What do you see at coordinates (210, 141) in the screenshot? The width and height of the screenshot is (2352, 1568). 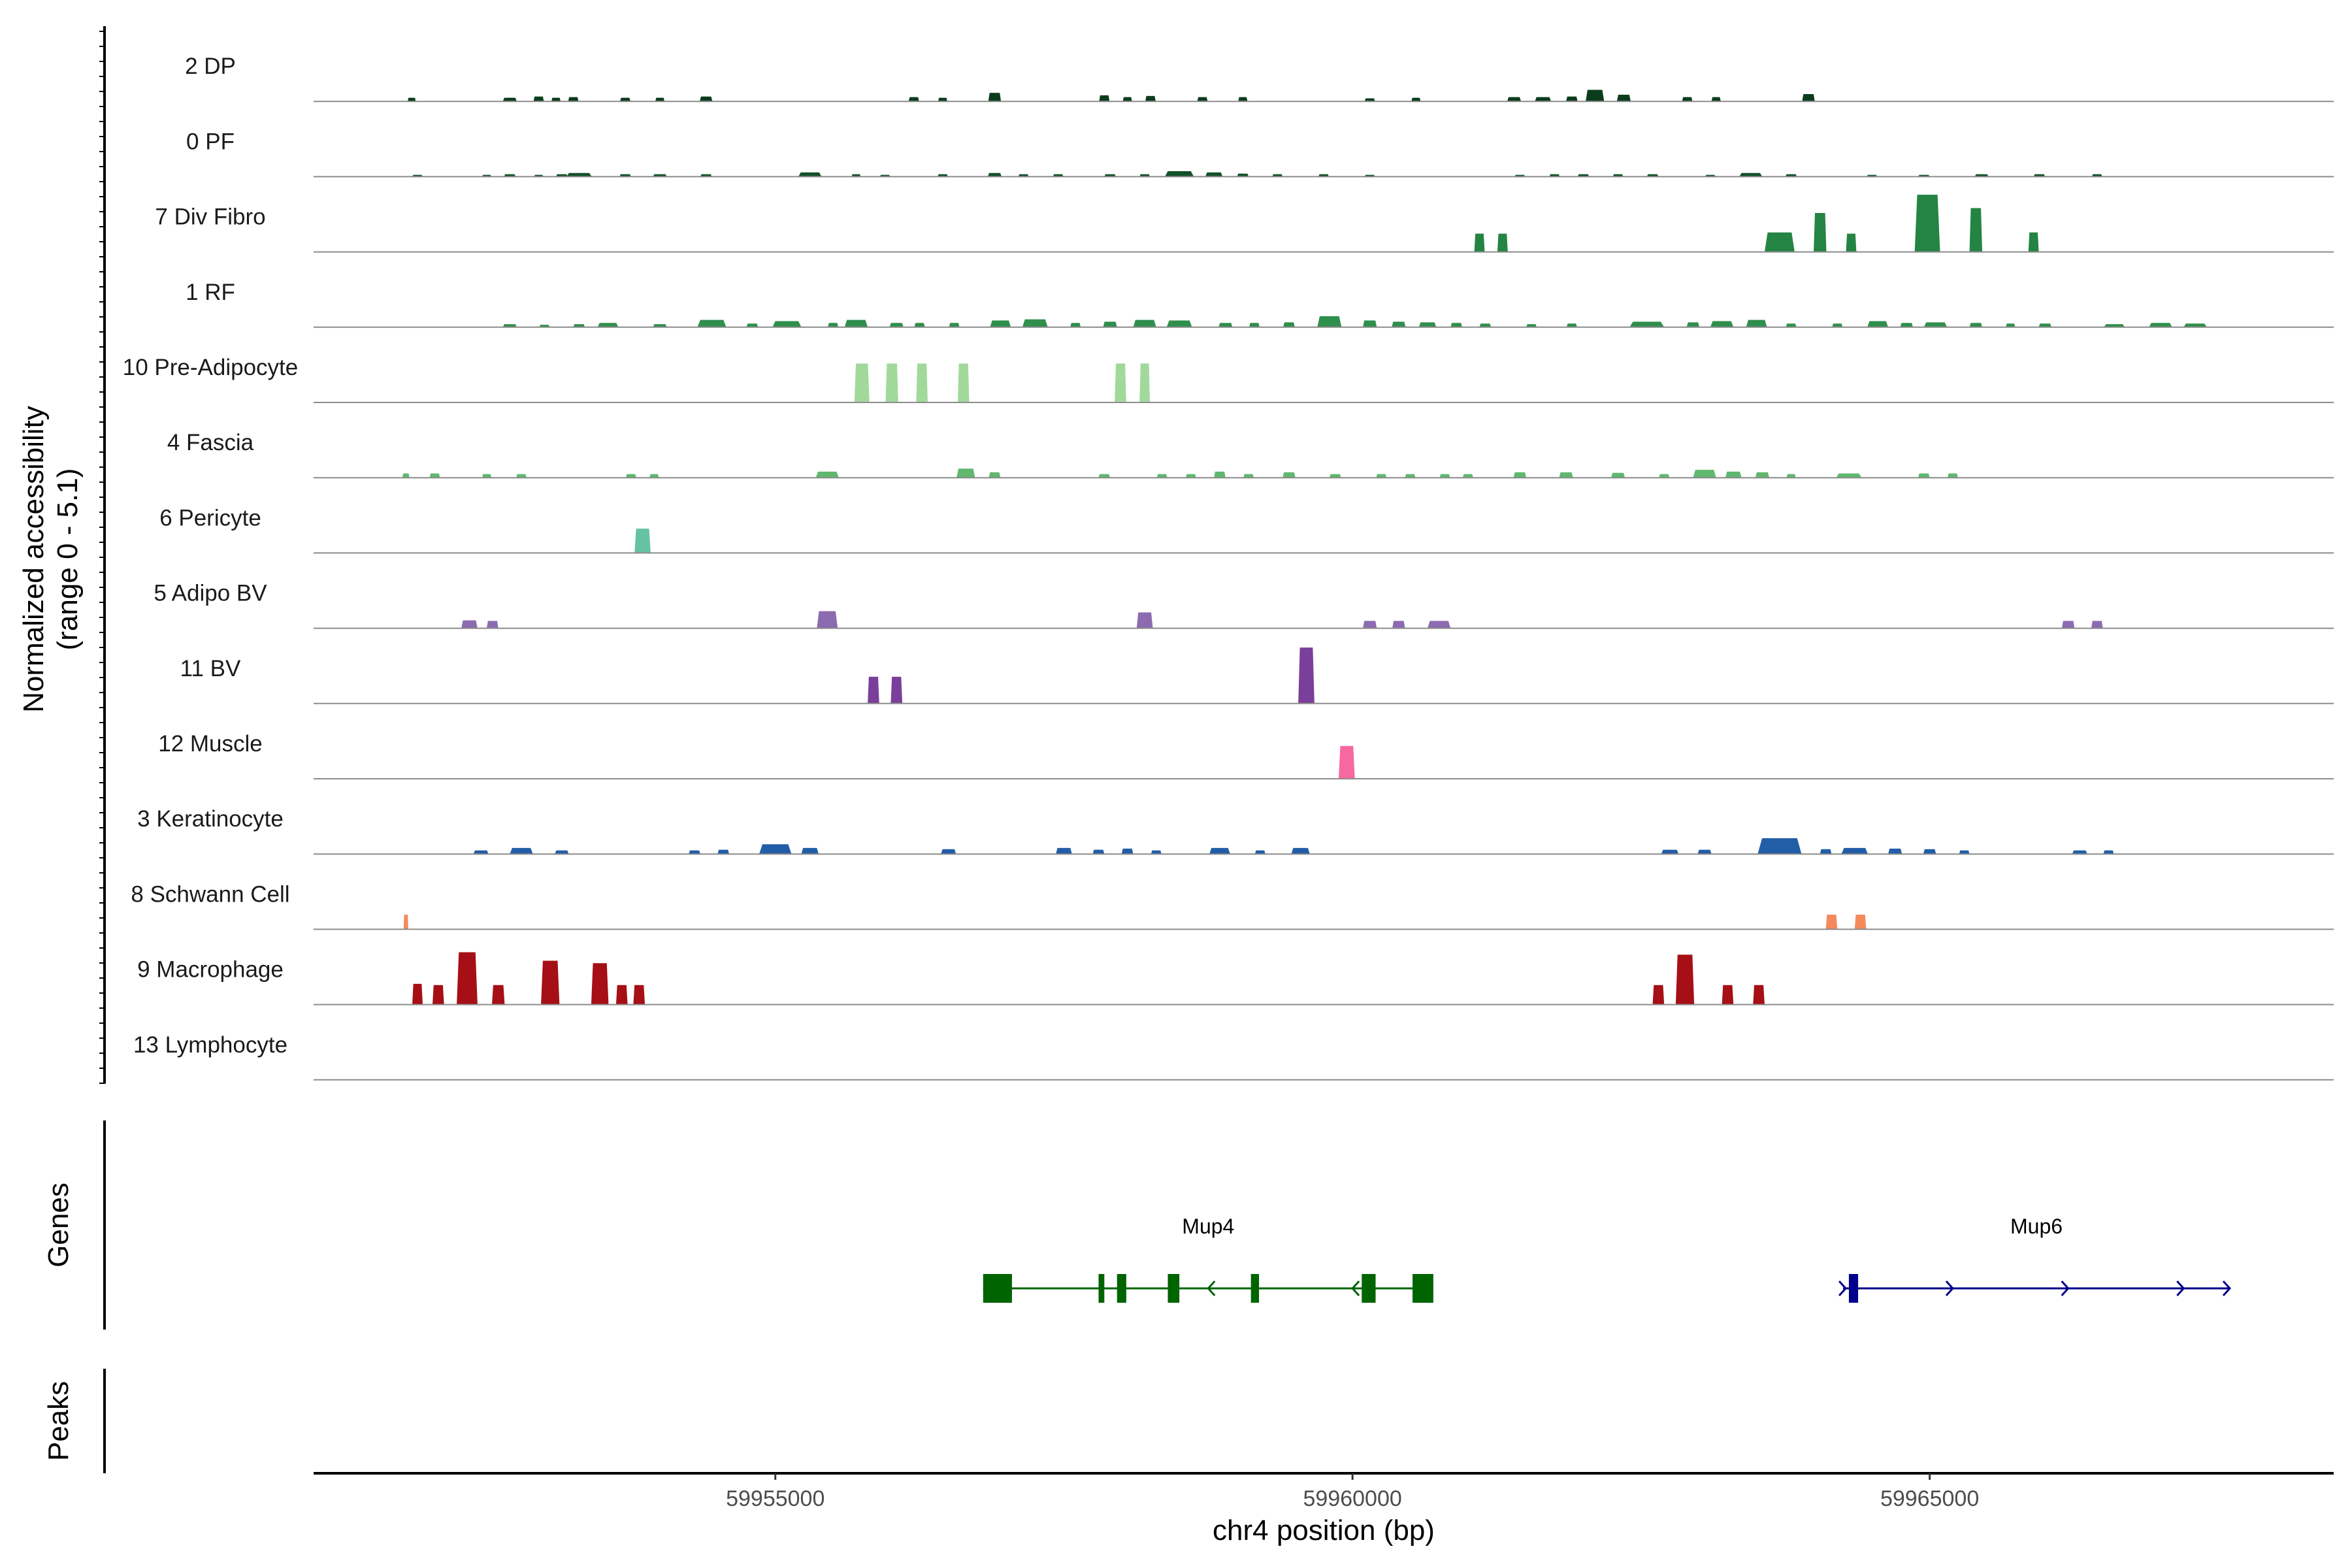 I see `track-label: 0 PF` at bounding box center [210, 141].